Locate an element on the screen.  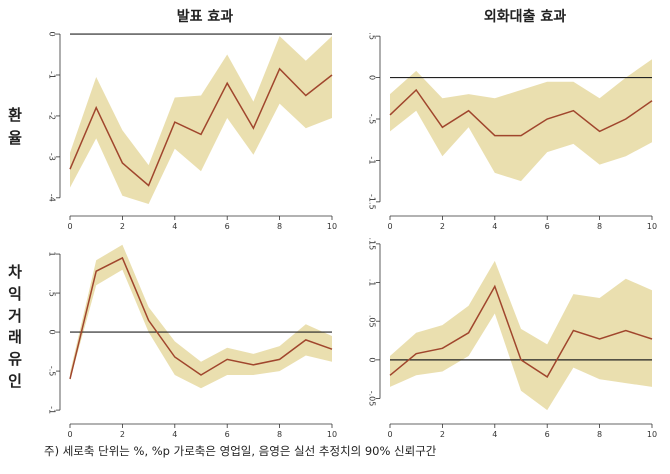
row-label-arbitrage-incentive: 차 익 거 래 유 인 is located at coordinates (15, 327).